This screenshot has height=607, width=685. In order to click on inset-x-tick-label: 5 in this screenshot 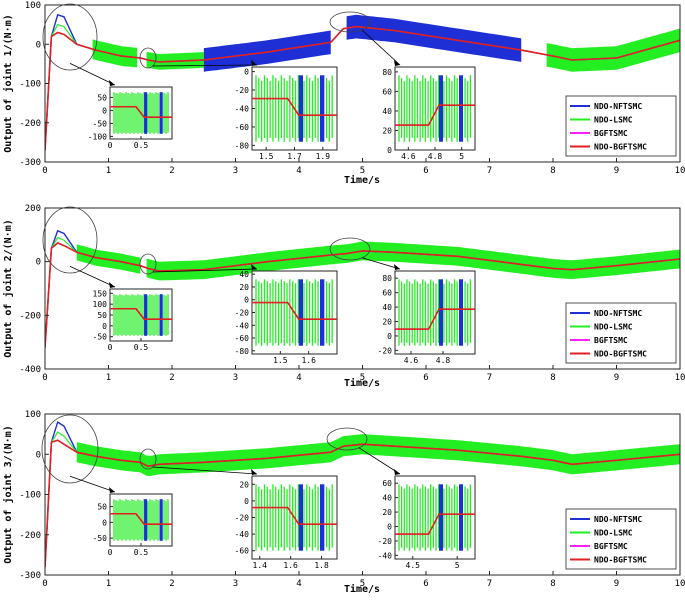, I will do `click(457, 565)`.